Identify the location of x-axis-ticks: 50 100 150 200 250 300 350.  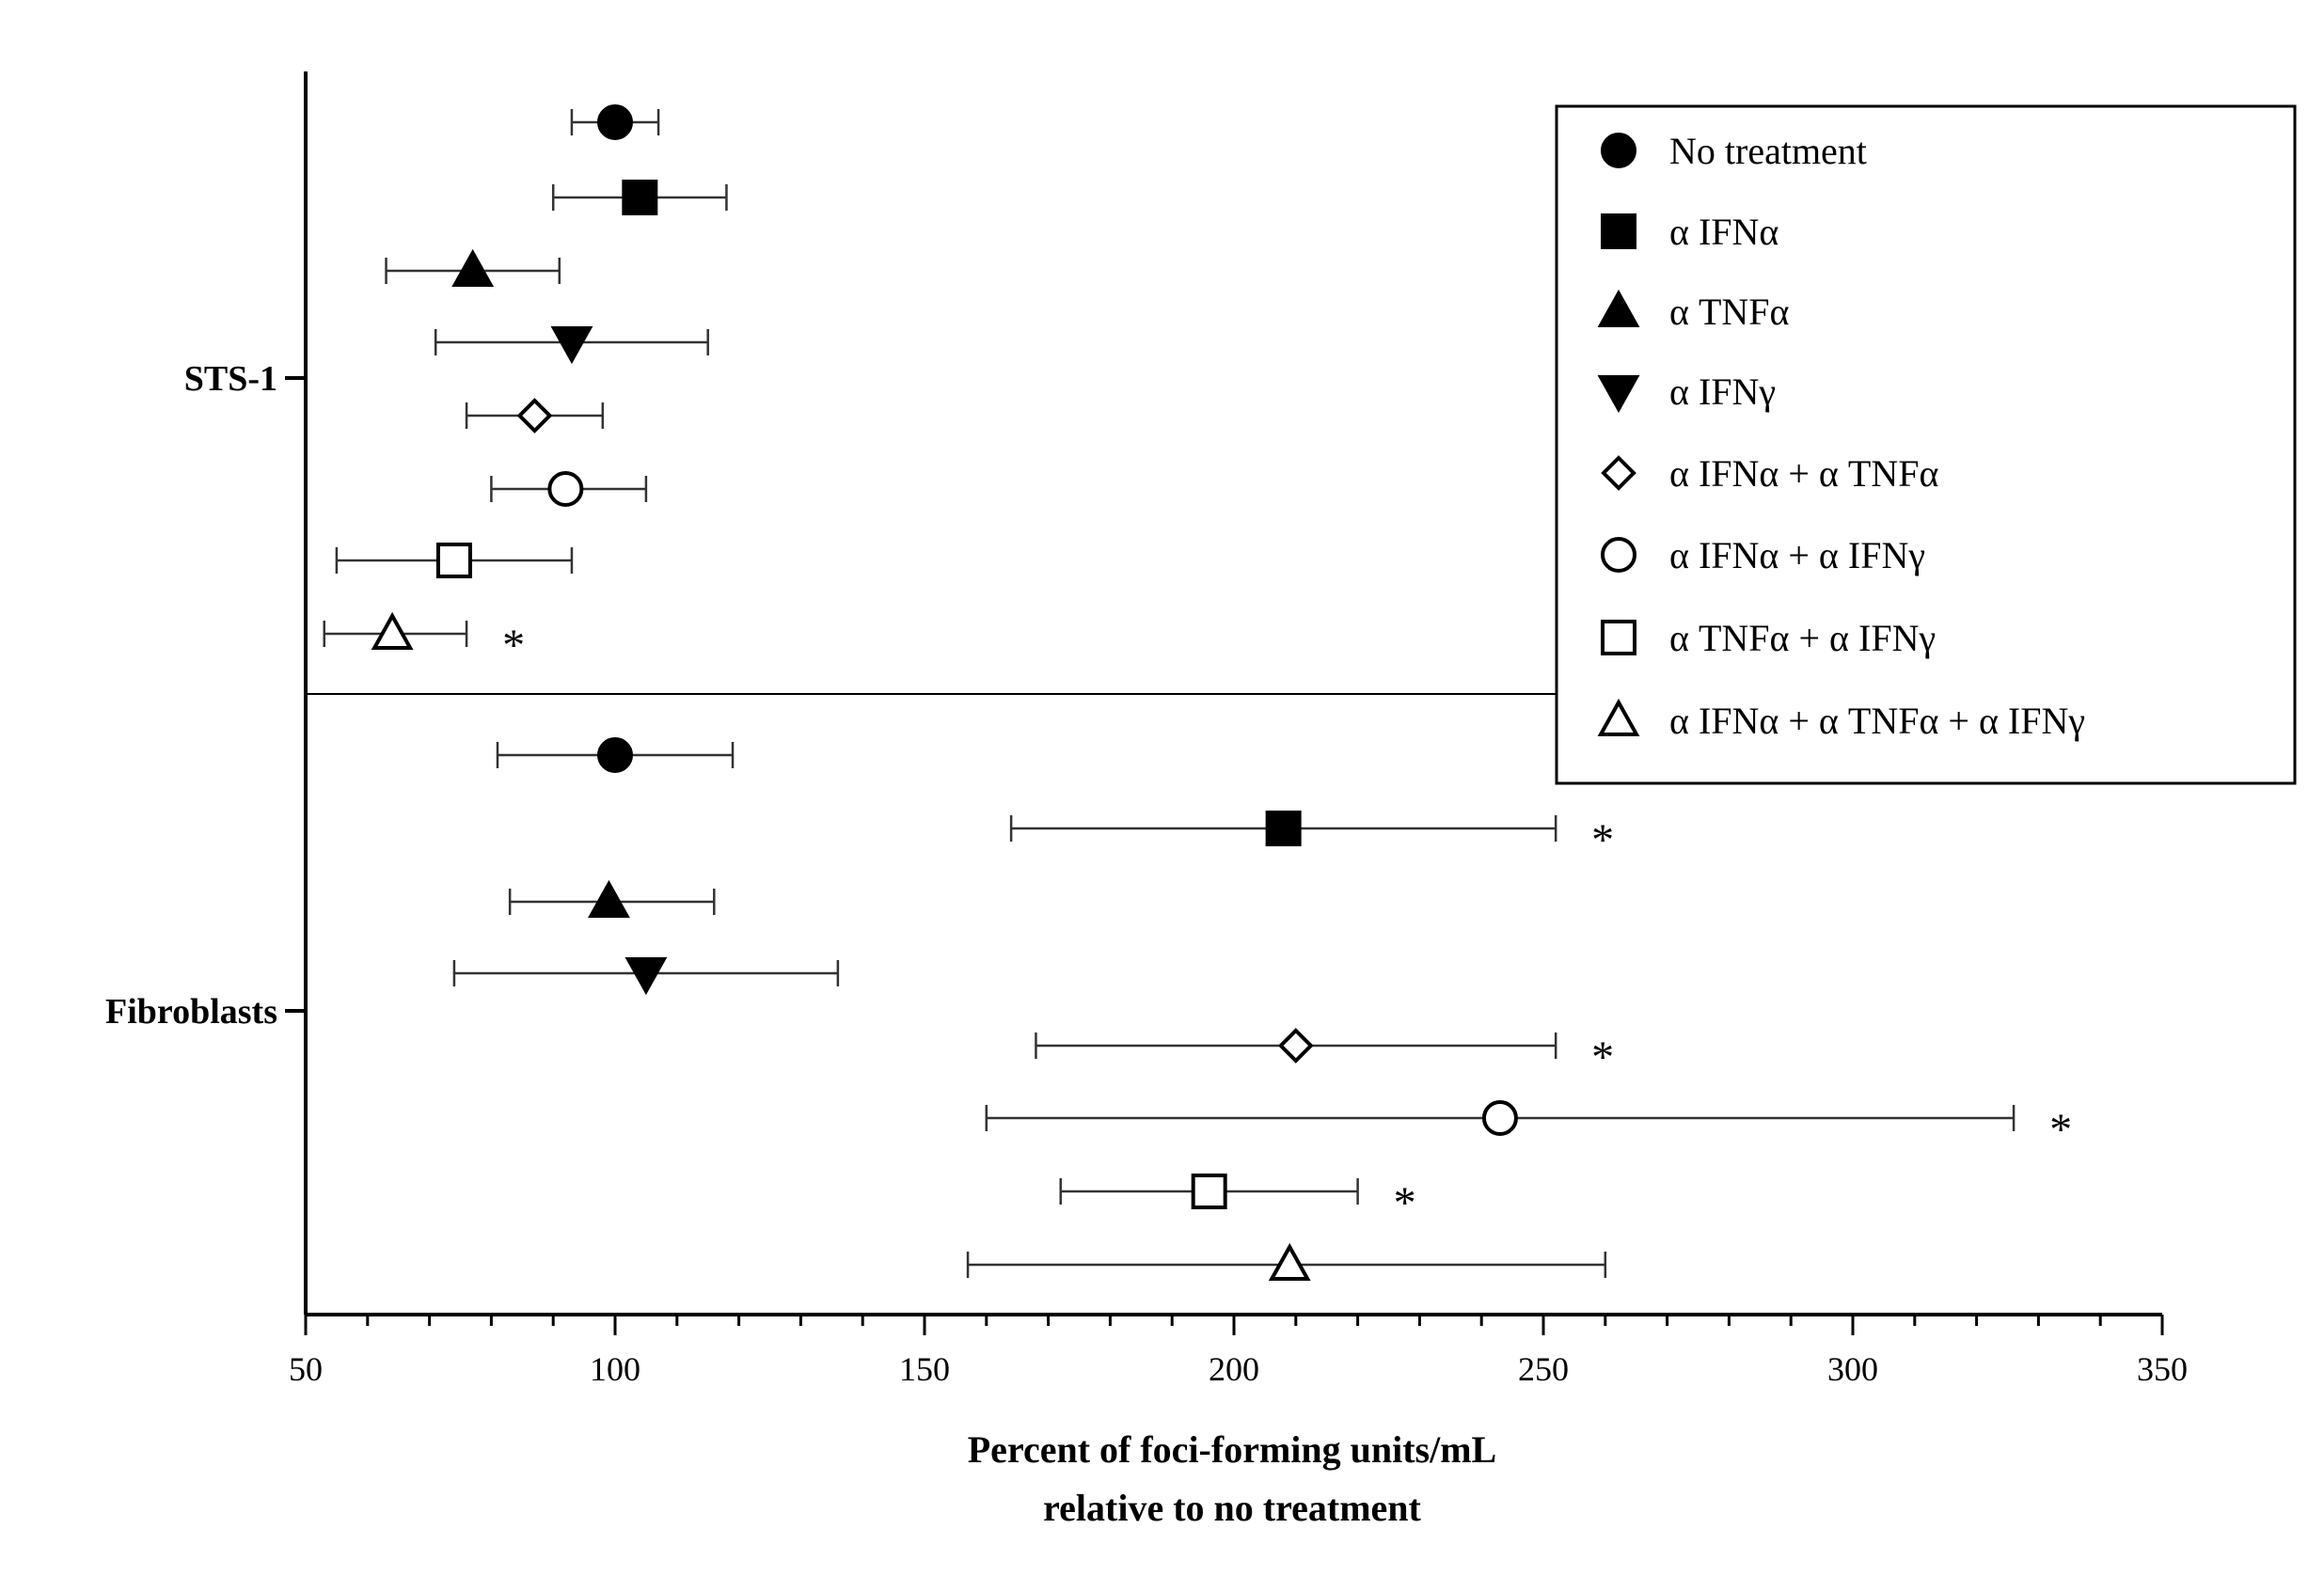
(1238, 1351).